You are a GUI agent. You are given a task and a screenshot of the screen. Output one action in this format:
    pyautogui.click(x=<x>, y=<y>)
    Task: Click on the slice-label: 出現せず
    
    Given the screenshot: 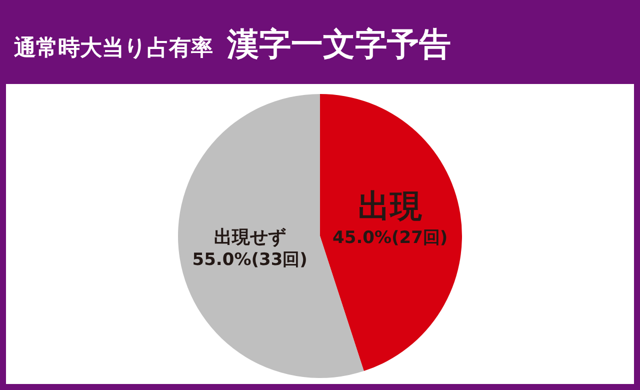 What is the action you would take?
    pyautogui.click(x=250, y=237)
    